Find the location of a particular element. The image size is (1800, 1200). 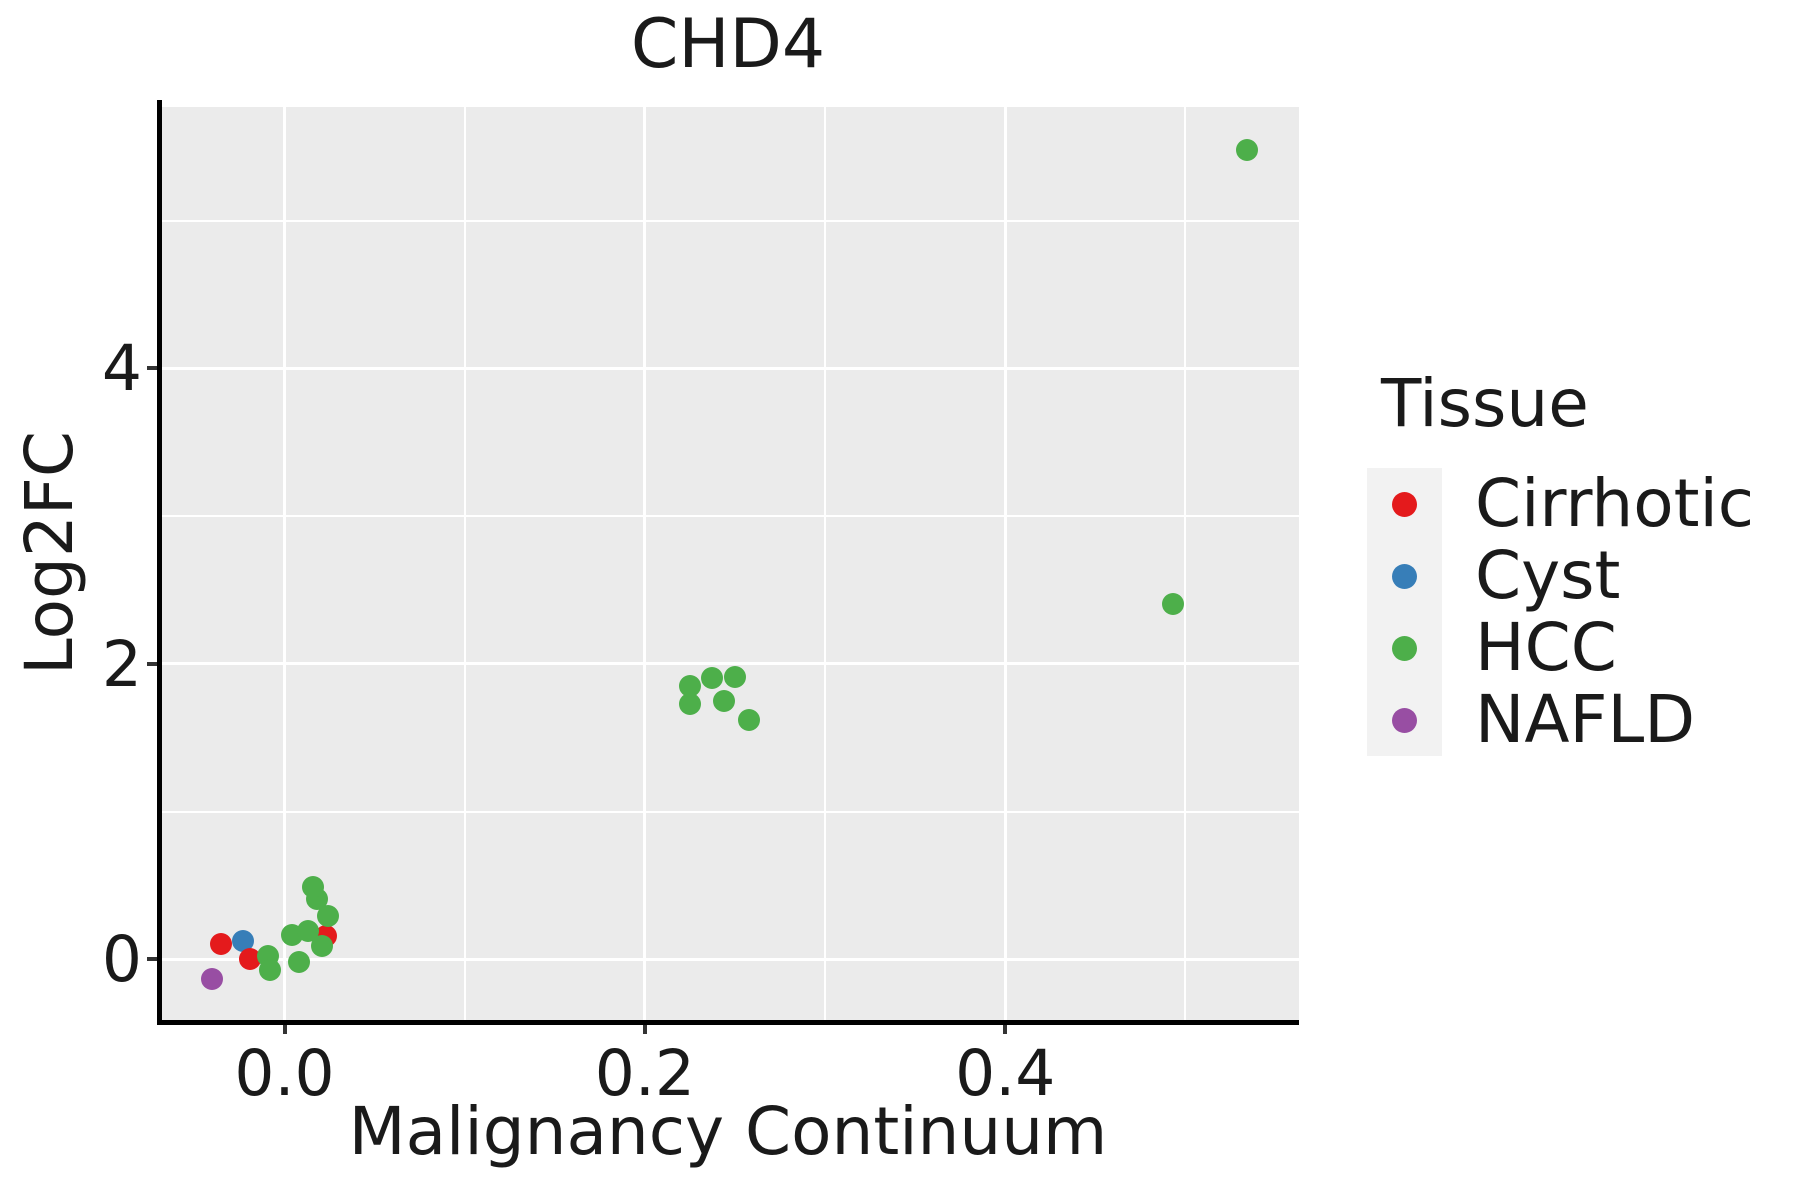

hcc-dot-icon is located at coordinates (1404, 648).